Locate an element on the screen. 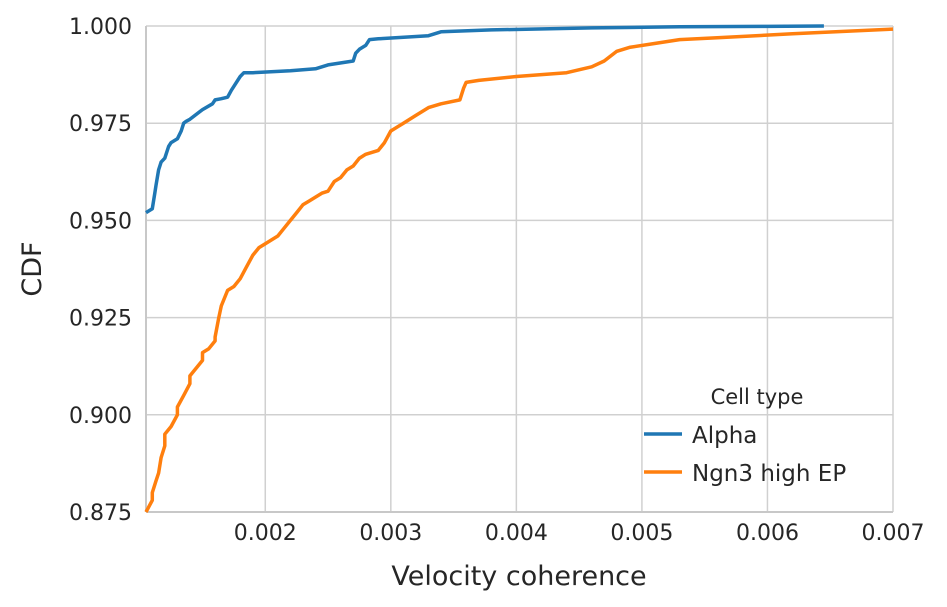 The height and width of the screenshot is (607, 947). legend-title: Cell type is located at coordinates (757, 397).